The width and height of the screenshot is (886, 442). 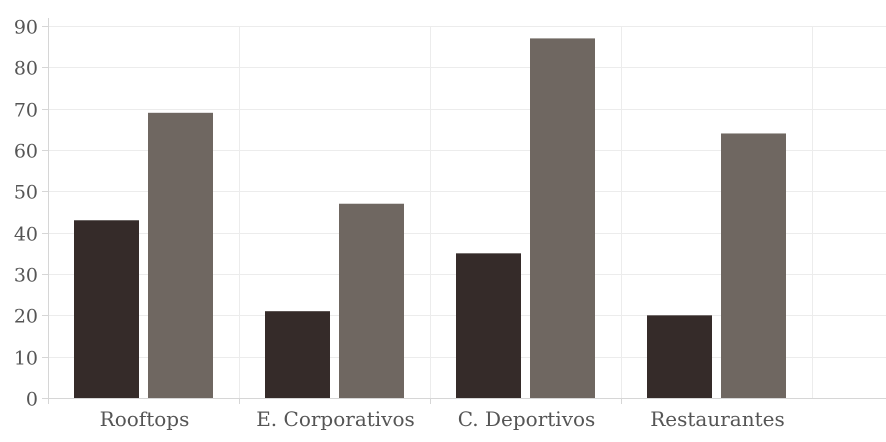 I want to click on x-category-label: E. Corporativos, so click(x=335, y=419).